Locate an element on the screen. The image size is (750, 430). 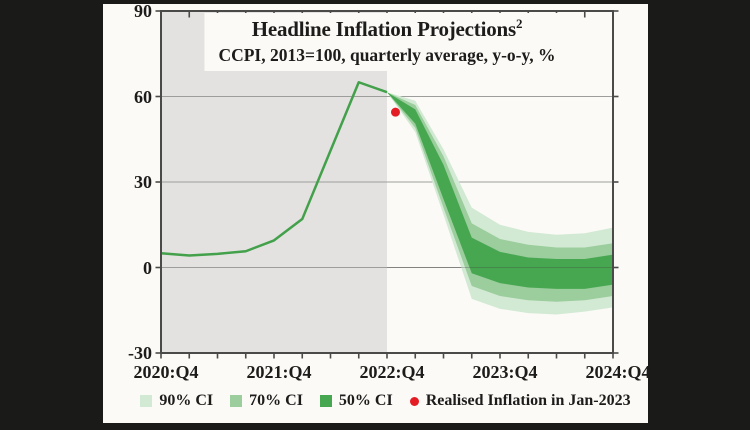
x-tick-label-2024:Q4: 2024:Q4 is located at coordinates (618, 372).